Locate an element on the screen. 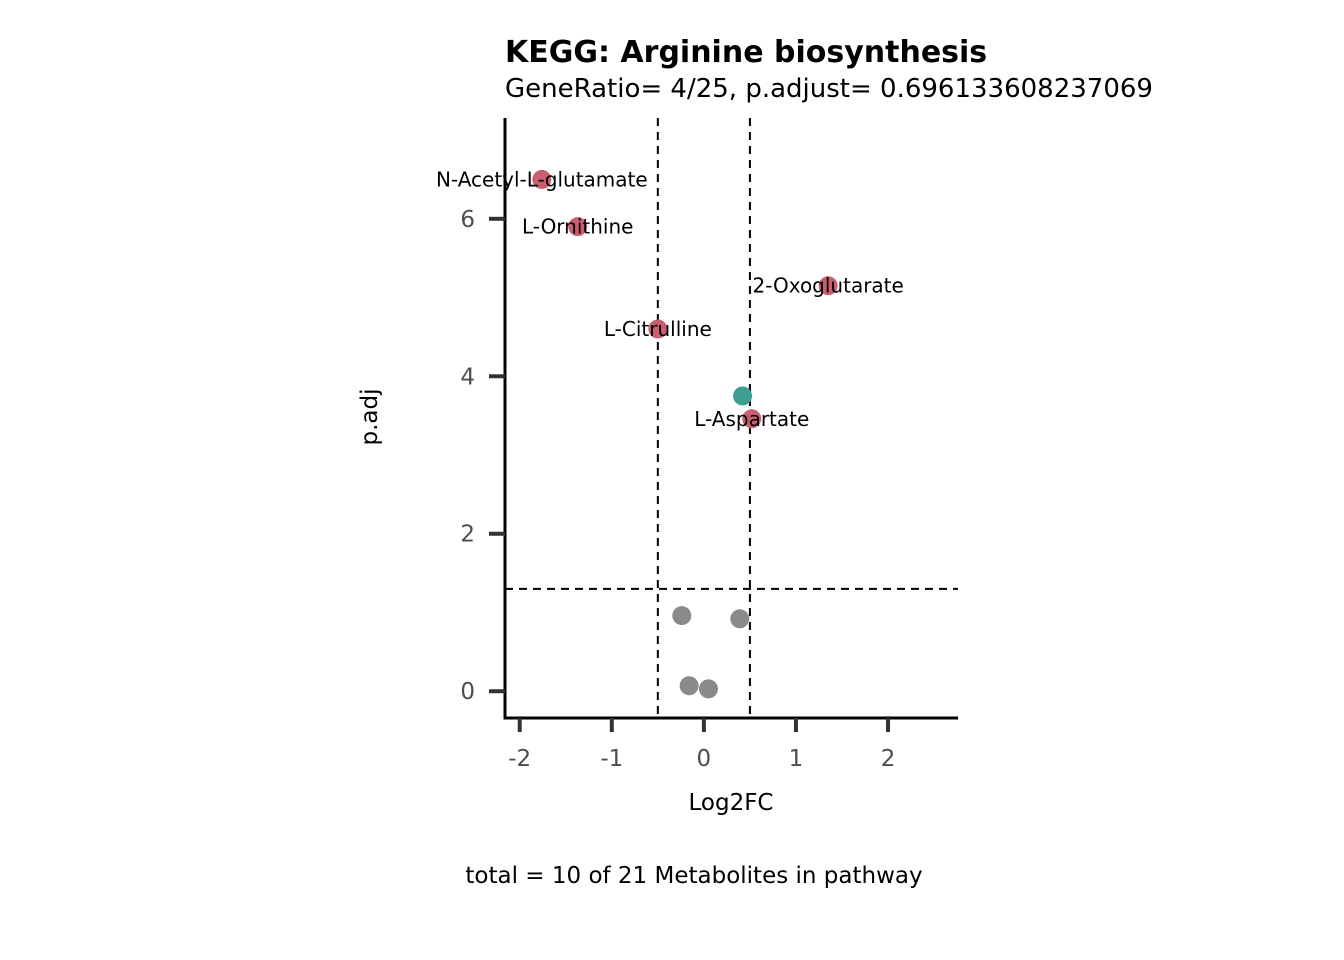 The width and height of the screenshot is (1344, 960). x-tick-label: 0 is located at coordinates (704, 759).